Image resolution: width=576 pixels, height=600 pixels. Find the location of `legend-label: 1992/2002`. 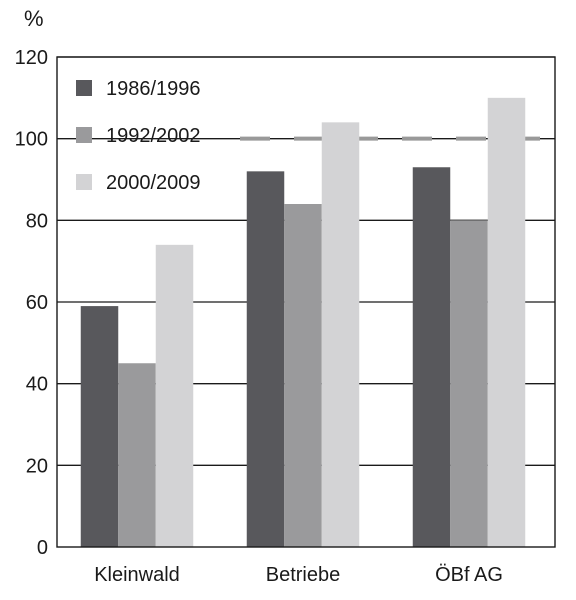

legend-label: 1992/2002 is located at coordinates (153, 136).